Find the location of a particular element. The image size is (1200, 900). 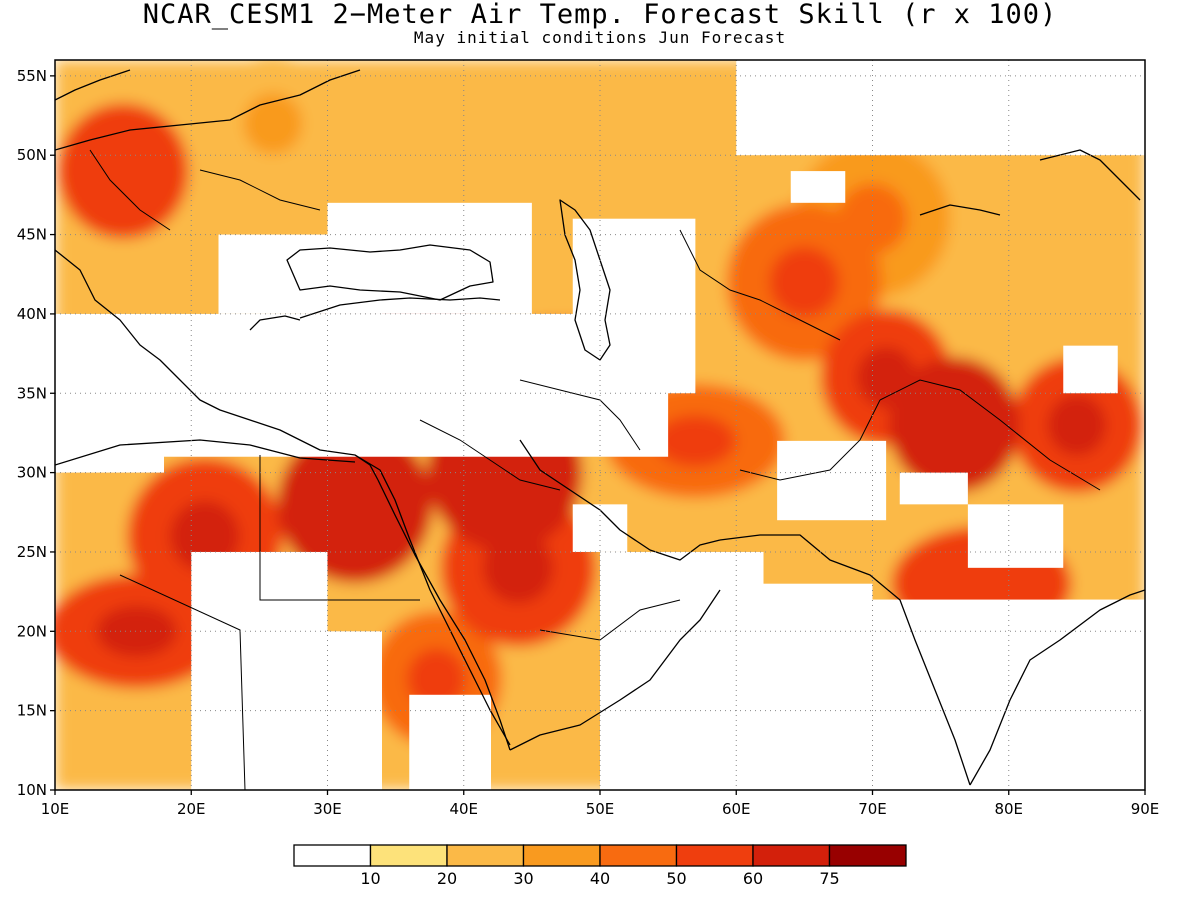

lat-tick-label: 25N is located at coordinates (32, 552).